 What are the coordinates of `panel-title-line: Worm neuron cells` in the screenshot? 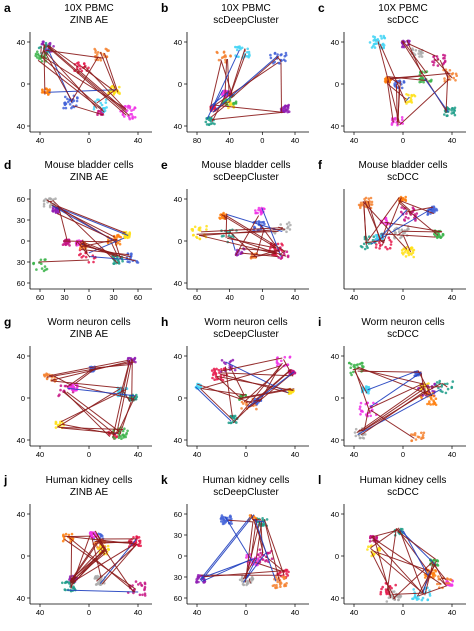 It's located at (88, 322).